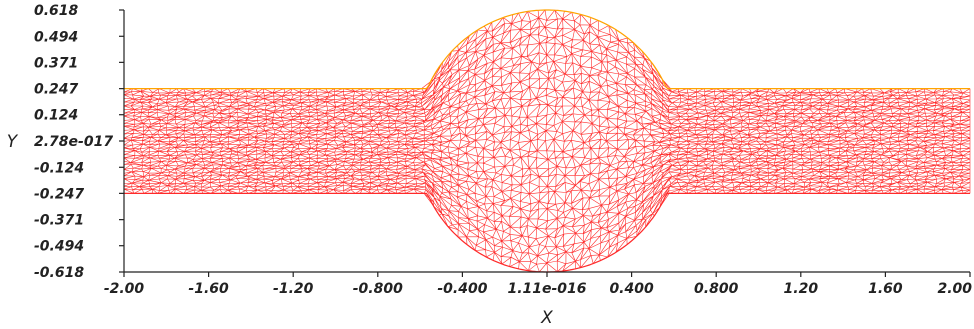 The height and width of the screenshot is (329, 974). I want to click on y-axis-title: Y, so click(13, 142).